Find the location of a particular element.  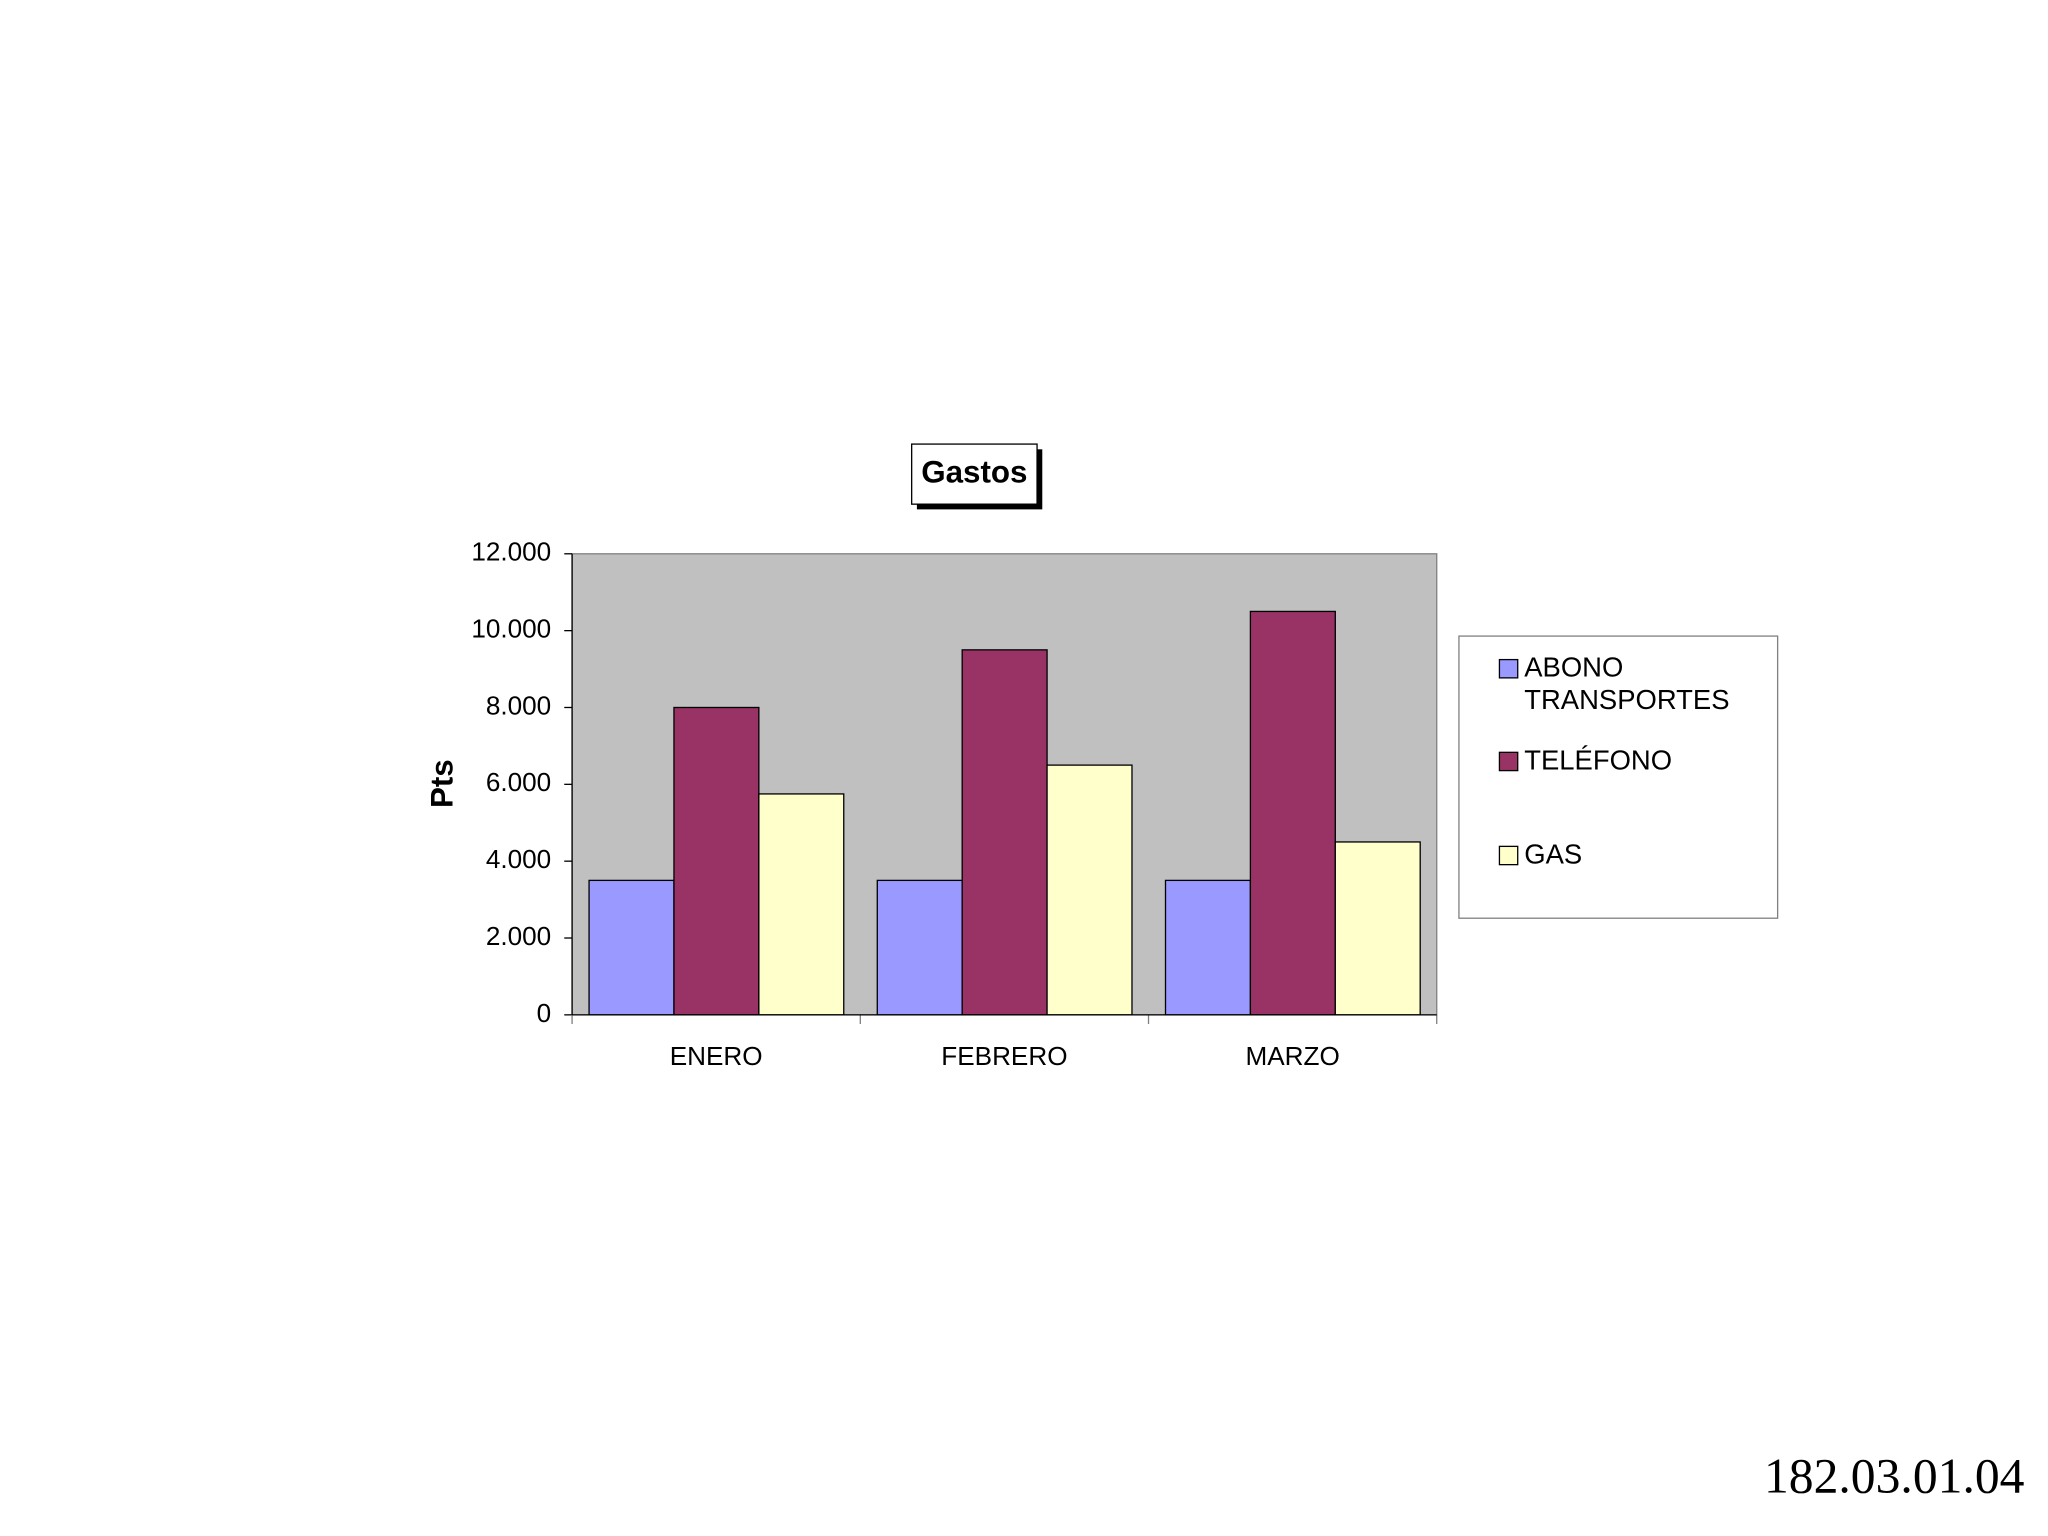

y-tick-label: 12.000 is located at coordinates (511, 552).